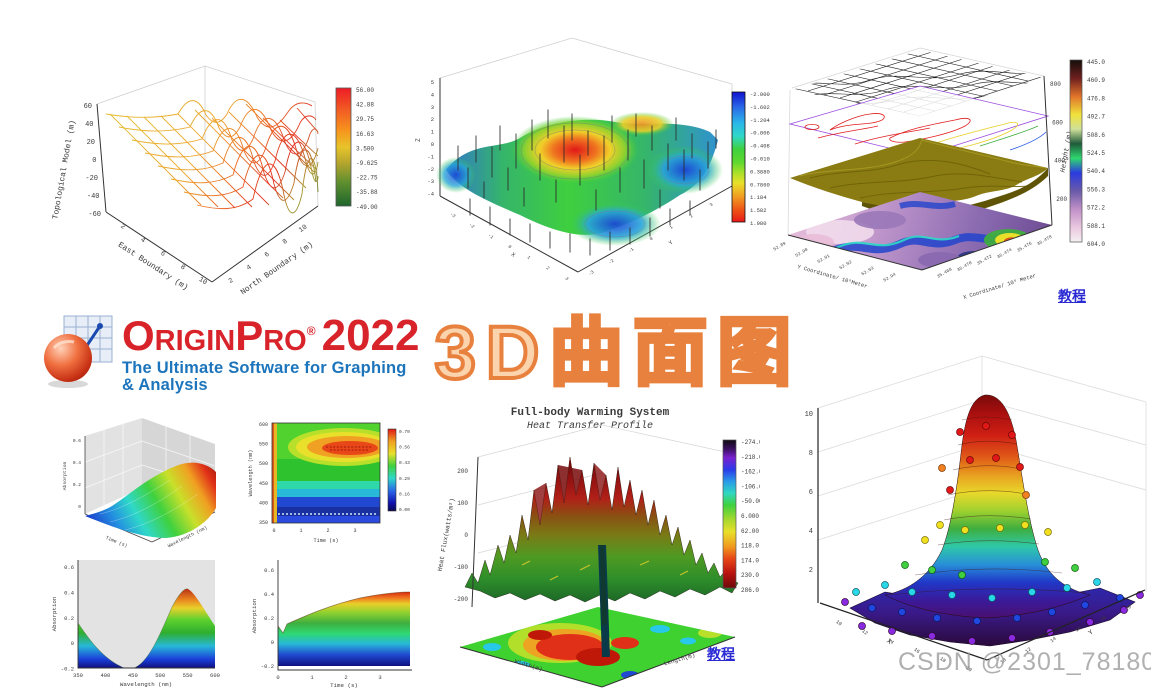  I want to click on tick-label: 572.2, so click(1096, 208).